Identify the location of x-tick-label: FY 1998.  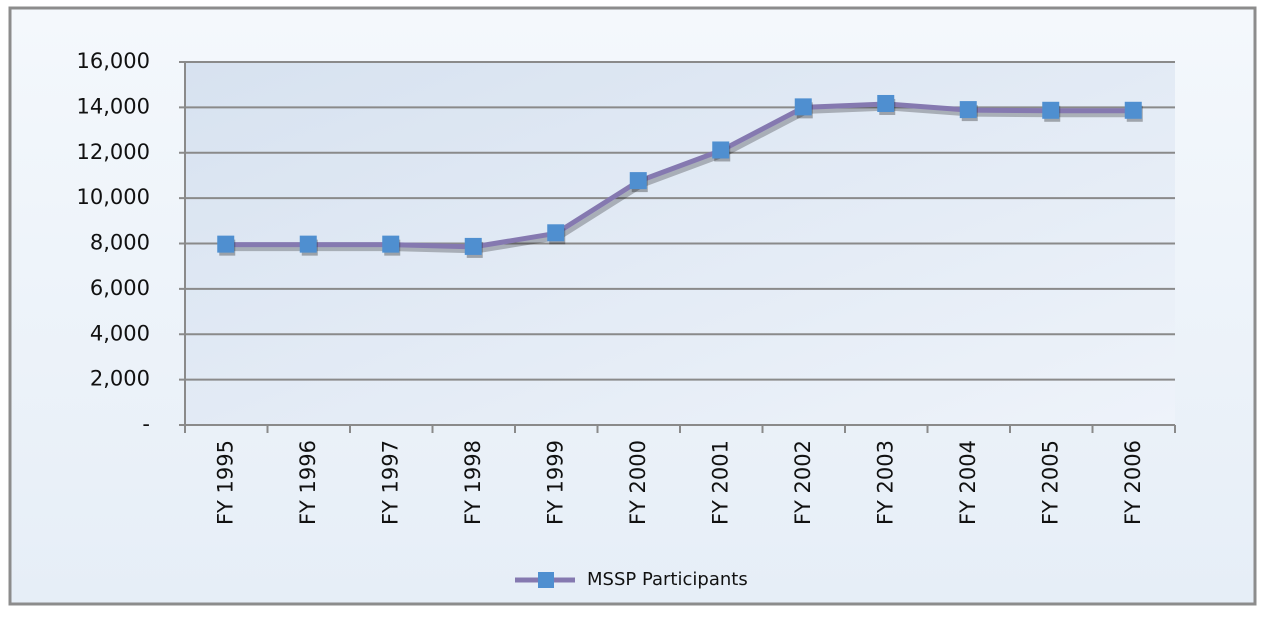
(473, 482).